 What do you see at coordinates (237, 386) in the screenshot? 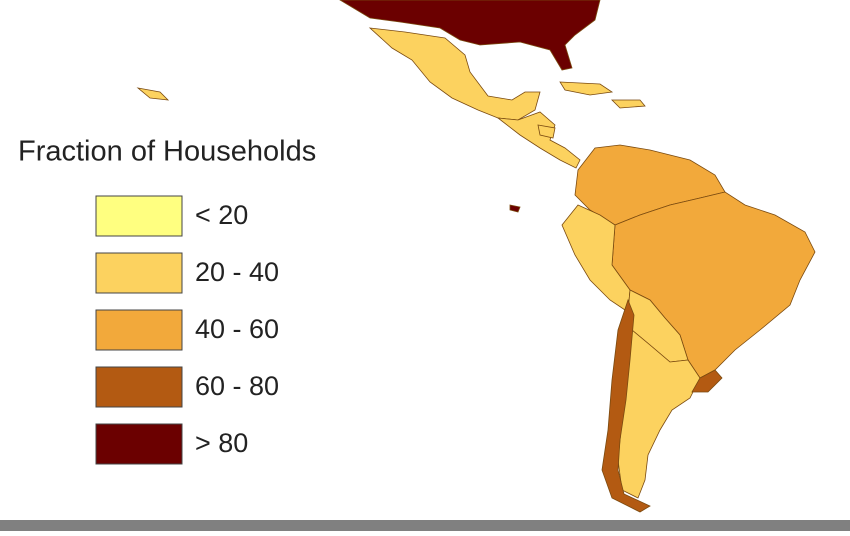
I see `legend-label: 60 - 80` at bounding box center [237, 386].